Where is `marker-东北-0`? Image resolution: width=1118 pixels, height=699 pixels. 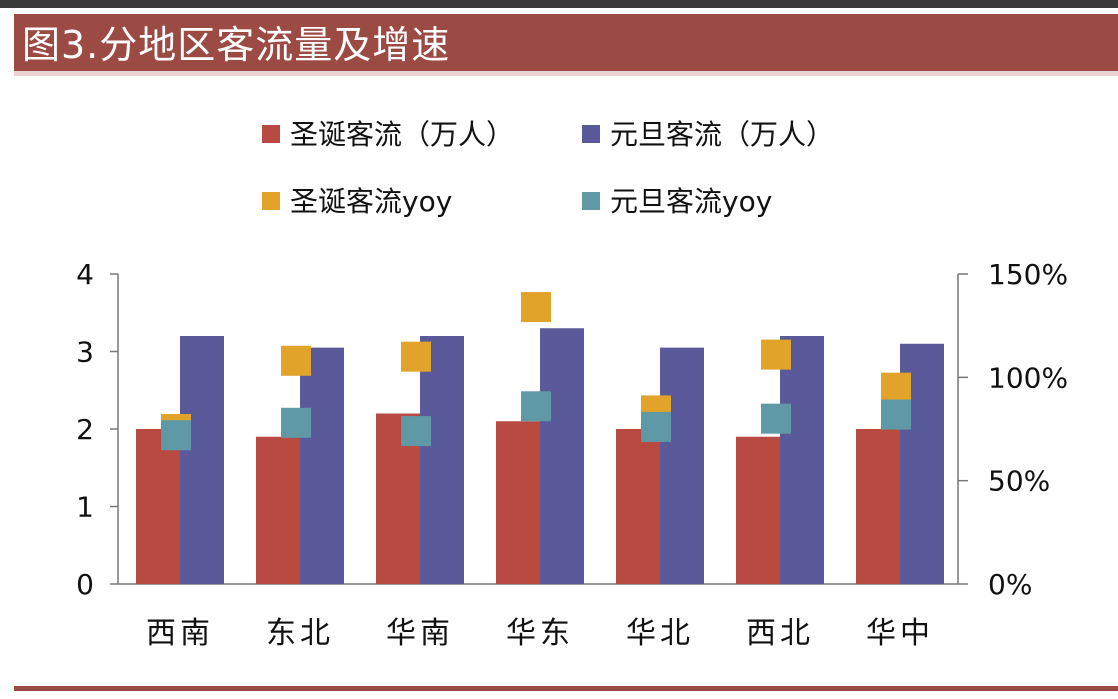
marker-东北-0 is located at coordinates (296, 360).